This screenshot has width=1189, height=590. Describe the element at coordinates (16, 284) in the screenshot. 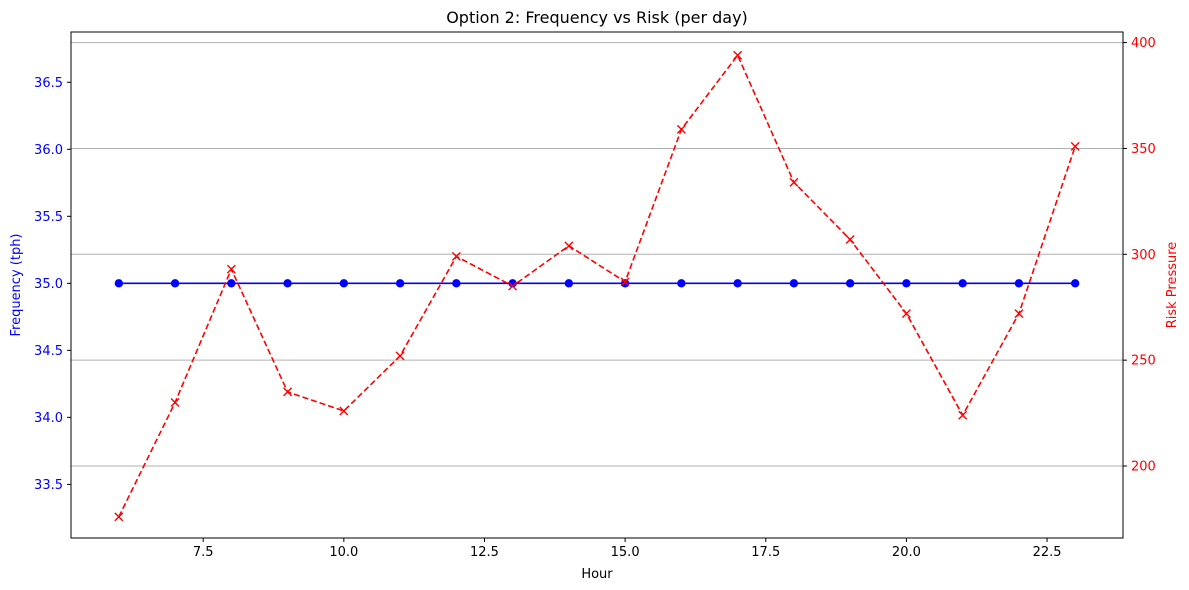

I see `left-y-axis-label: Frequency (tph)` at that location.